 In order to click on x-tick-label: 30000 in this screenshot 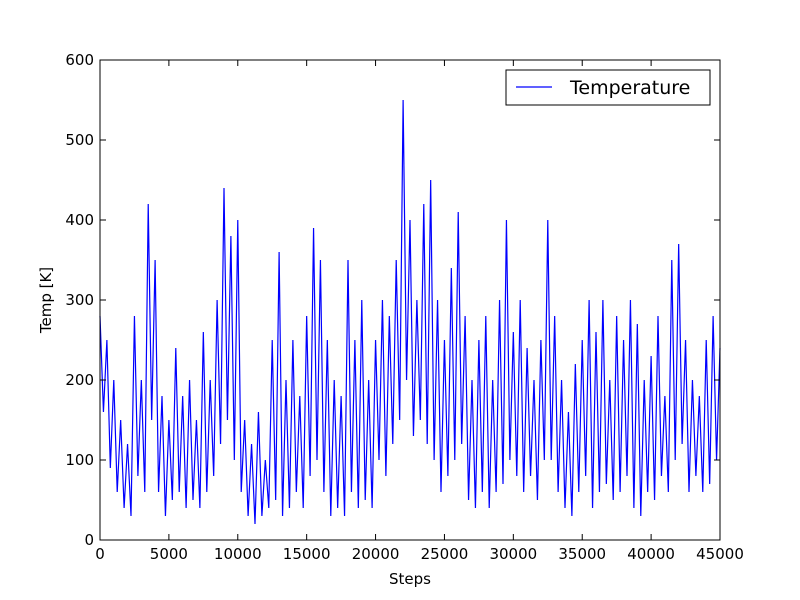, I will do `click(513, 554)`.